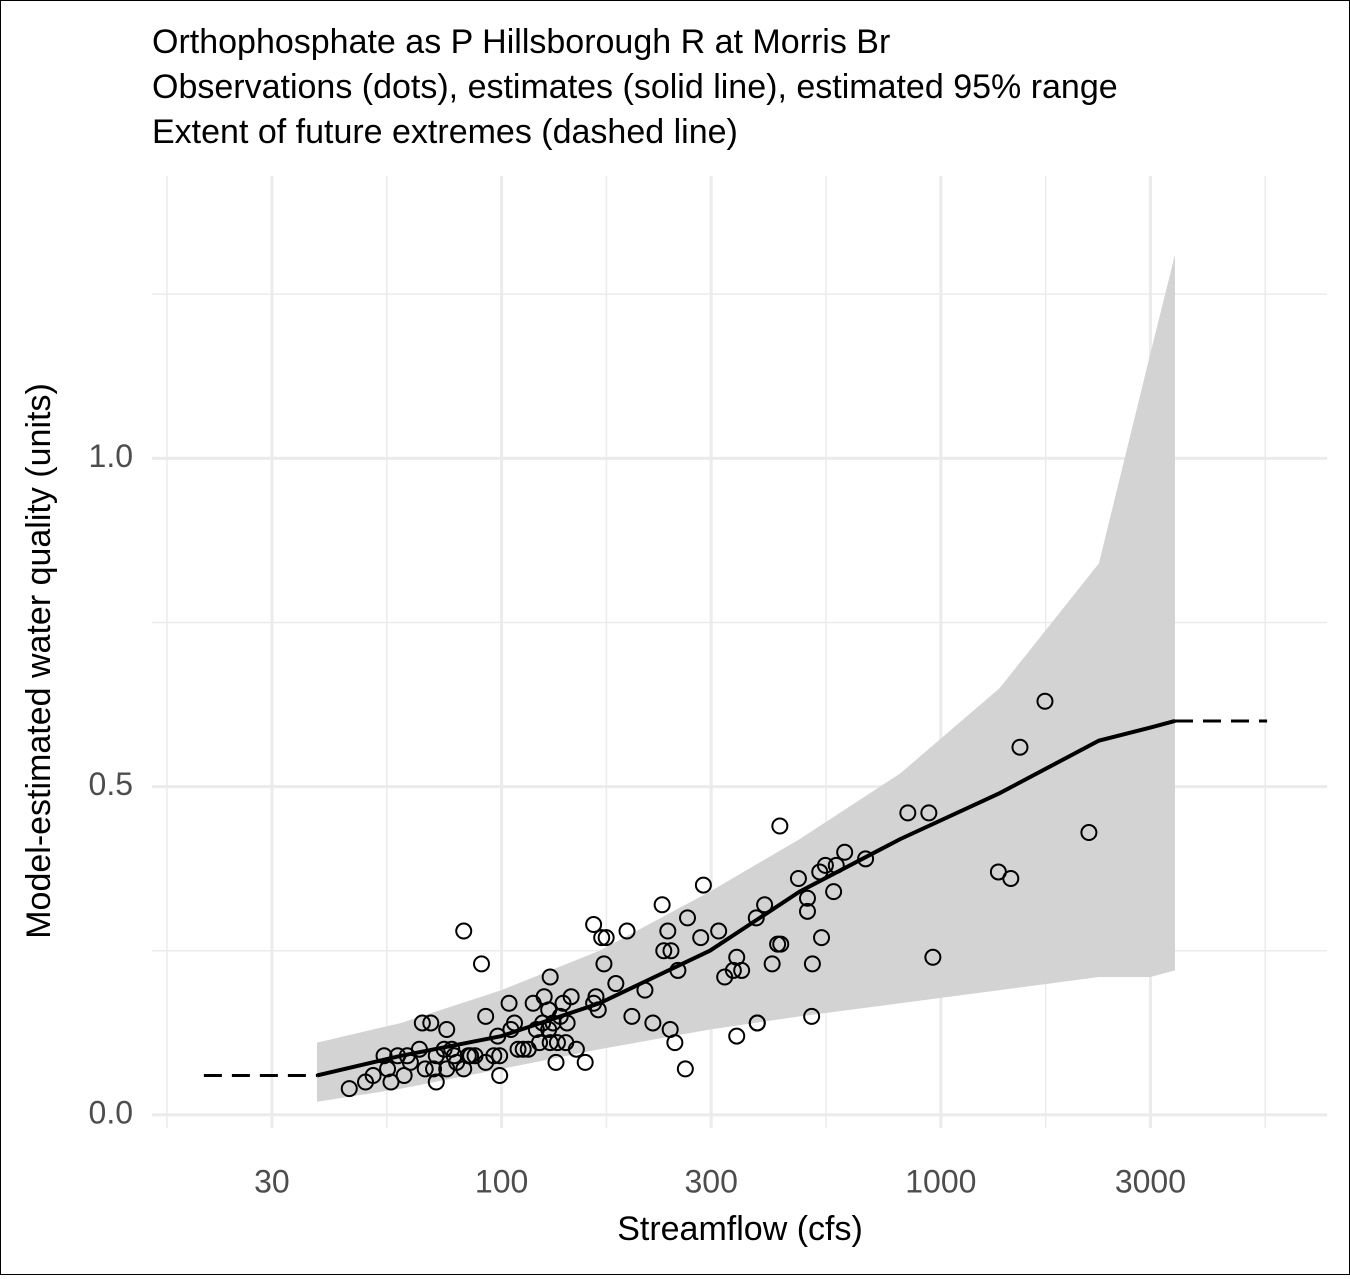  I want to click on x-tick-label: 100, so click(501, 1181).